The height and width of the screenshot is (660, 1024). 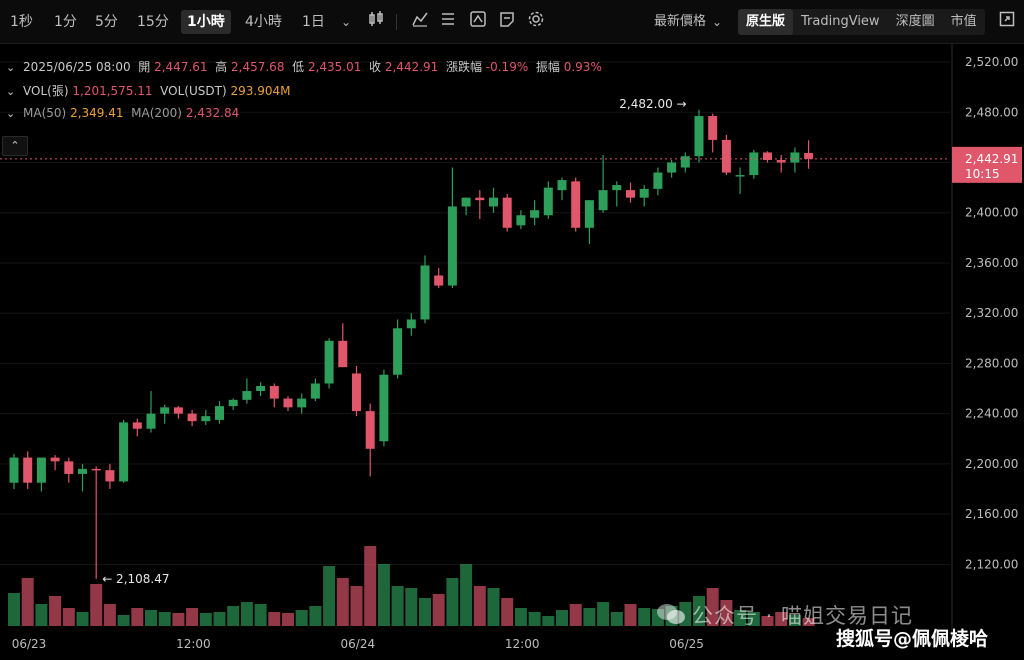 I want to click on price-annotation: 2,482.00 →, so click(x=652, y=104).